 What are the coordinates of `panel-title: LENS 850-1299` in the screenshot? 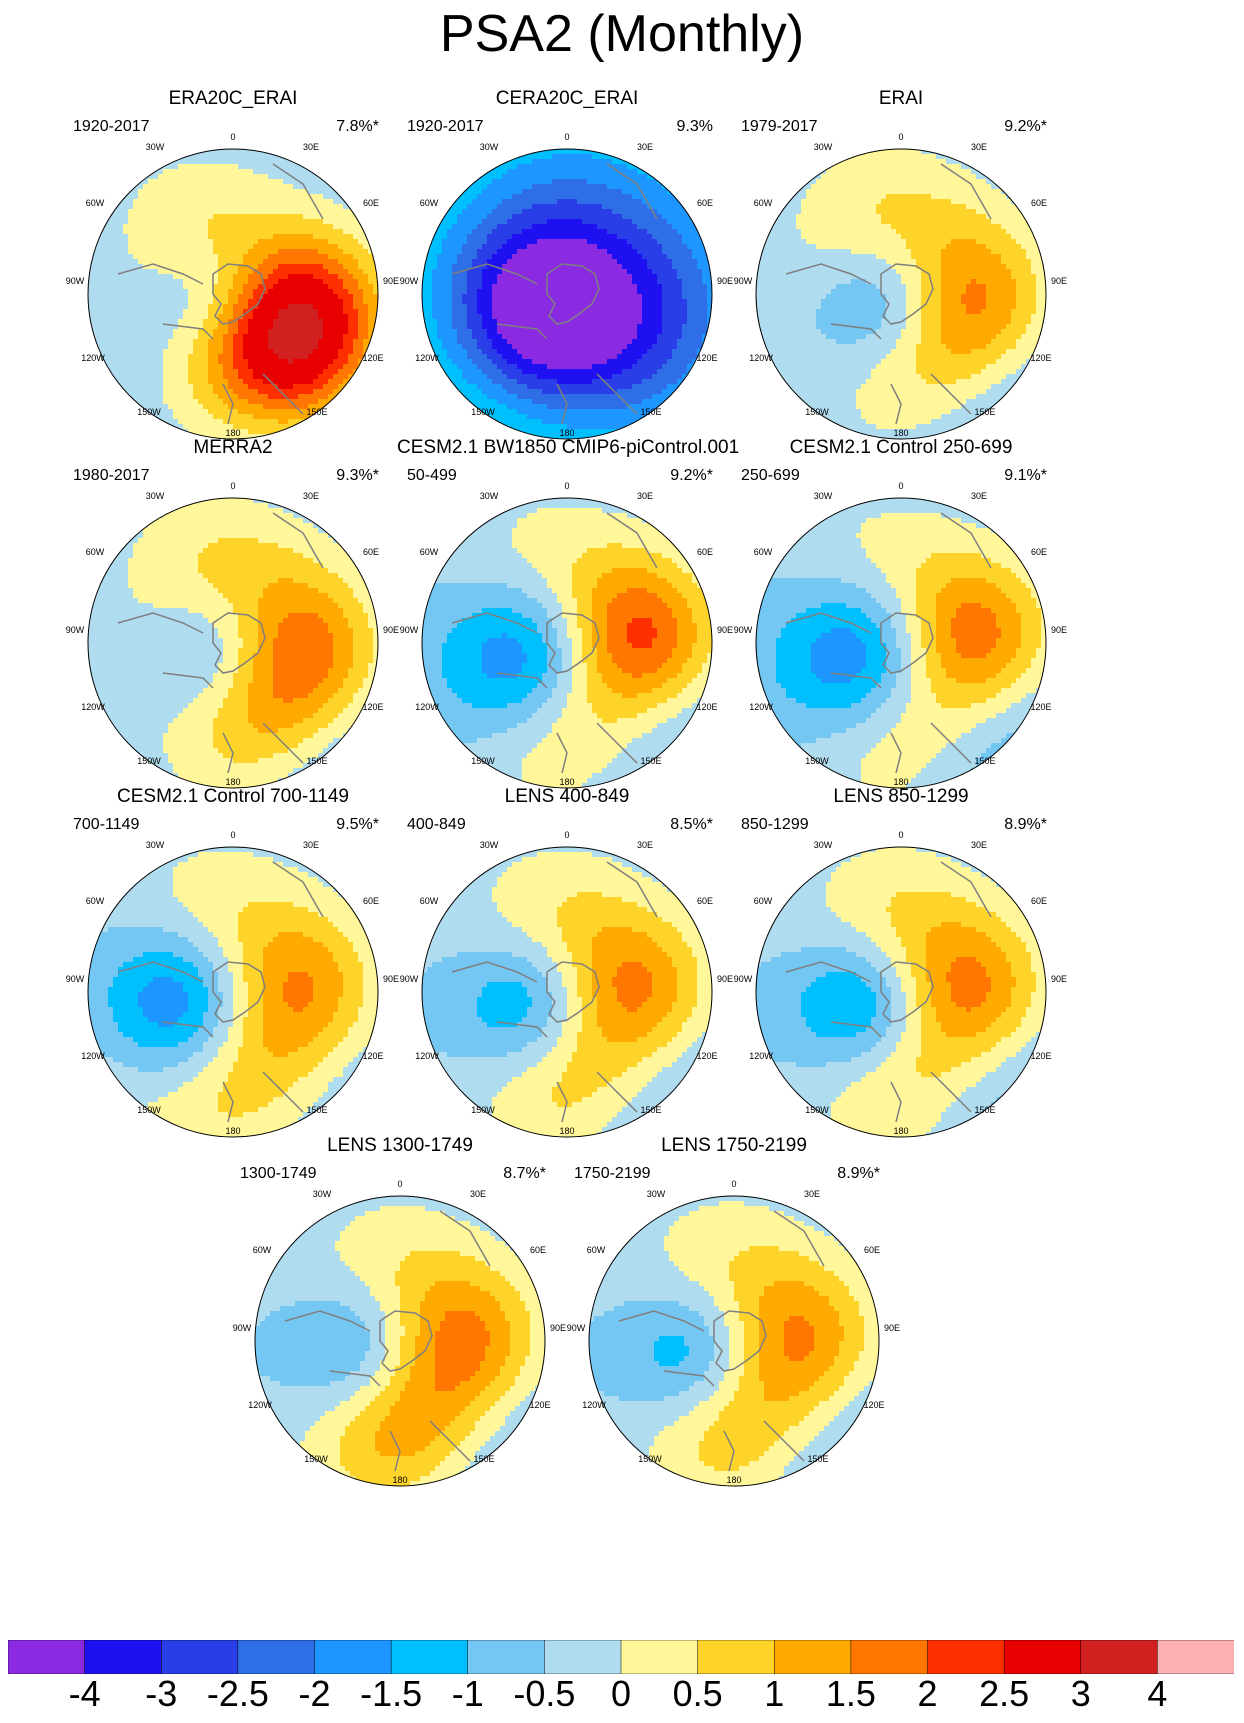 It's located at (901, 797).